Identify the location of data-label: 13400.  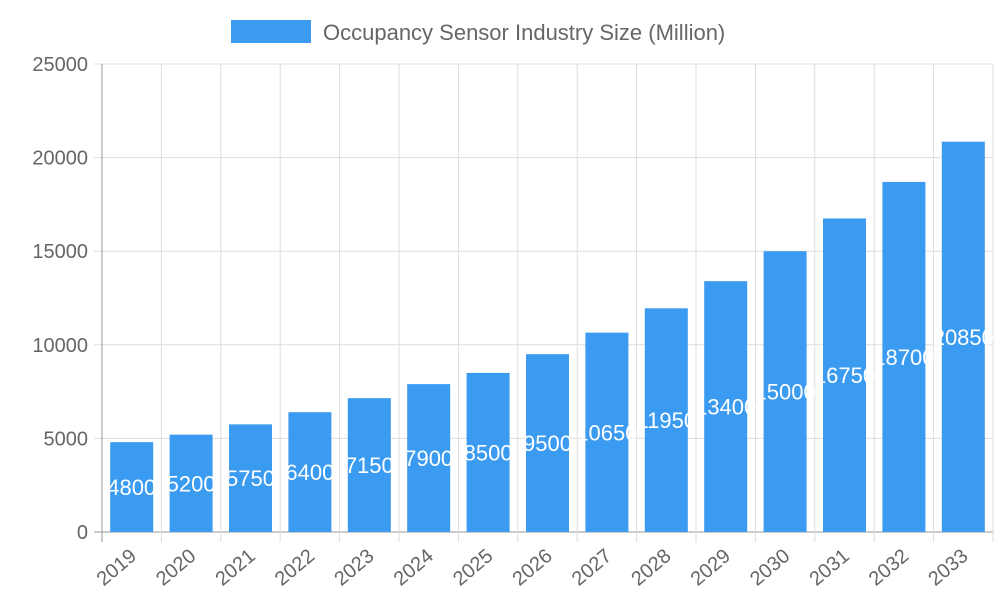
(725, 407).